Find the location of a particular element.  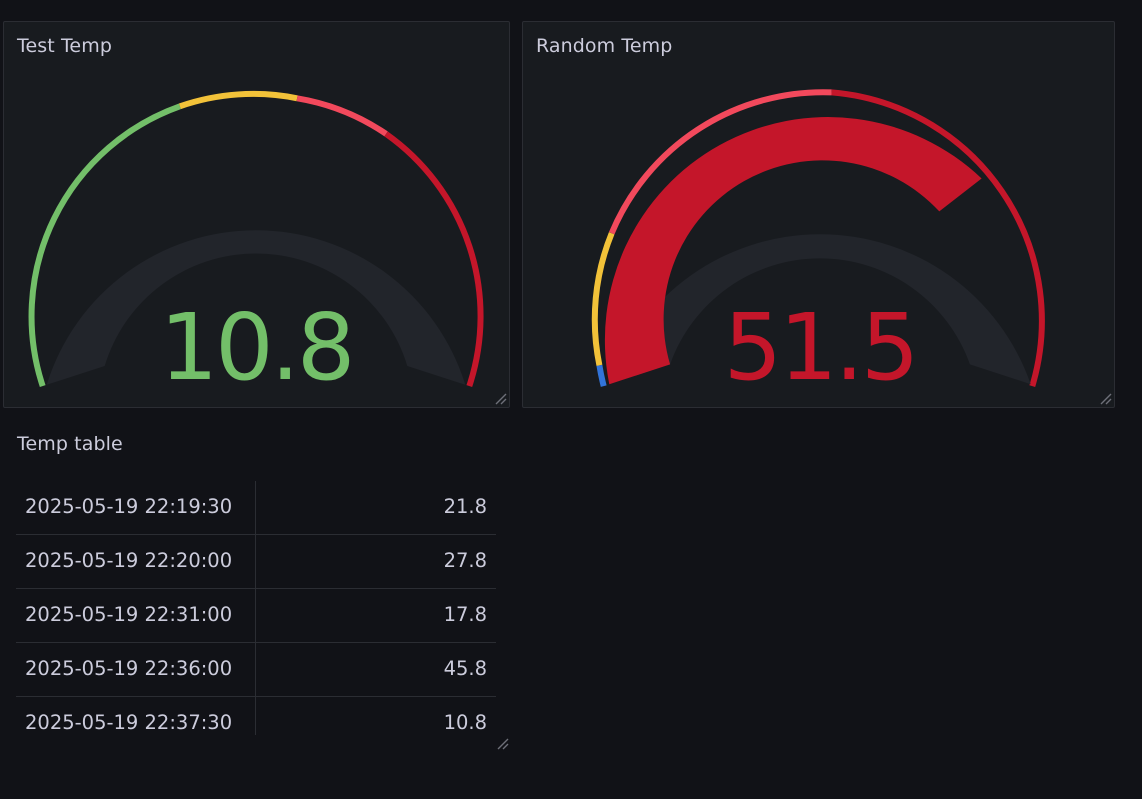

column-divider is located at coordinates (255, 608).